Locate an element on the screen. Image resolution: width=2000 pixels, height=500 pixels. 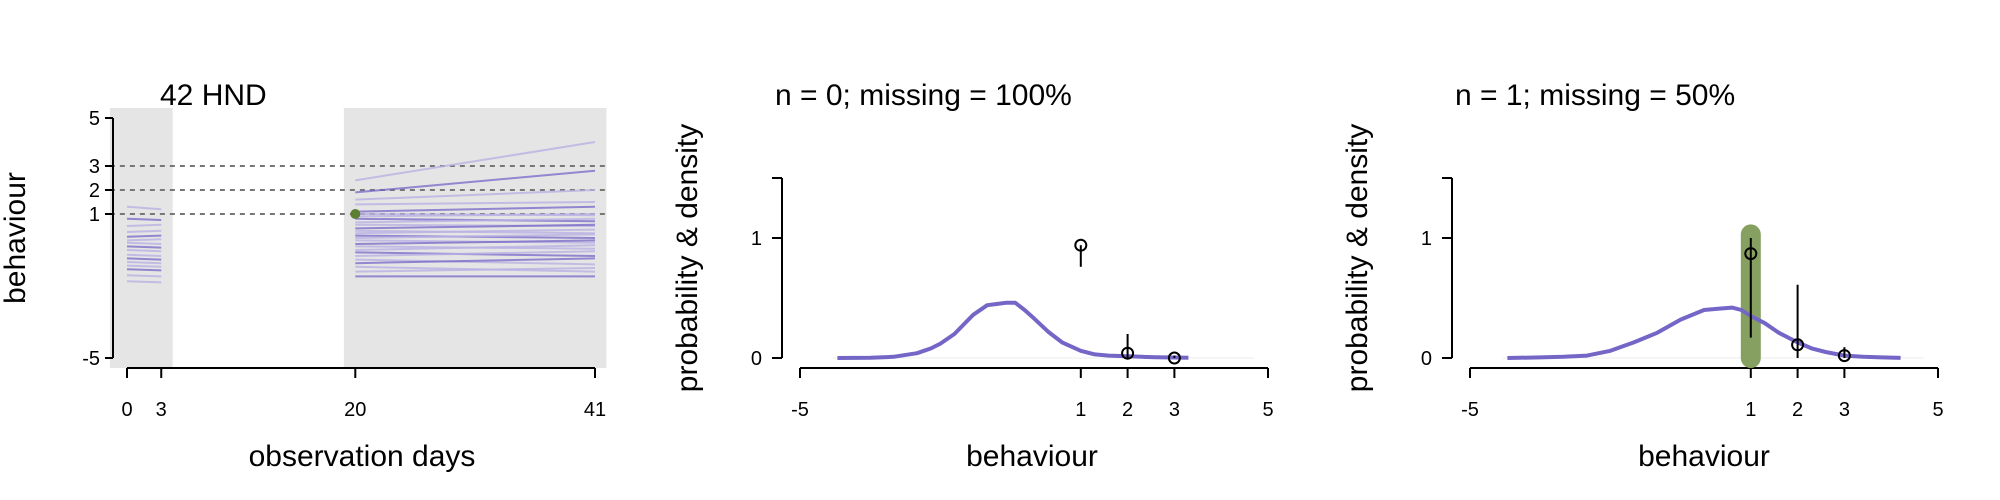
panel3-title: n = 1; missing = 50% is located at coordinates (1595, 95).